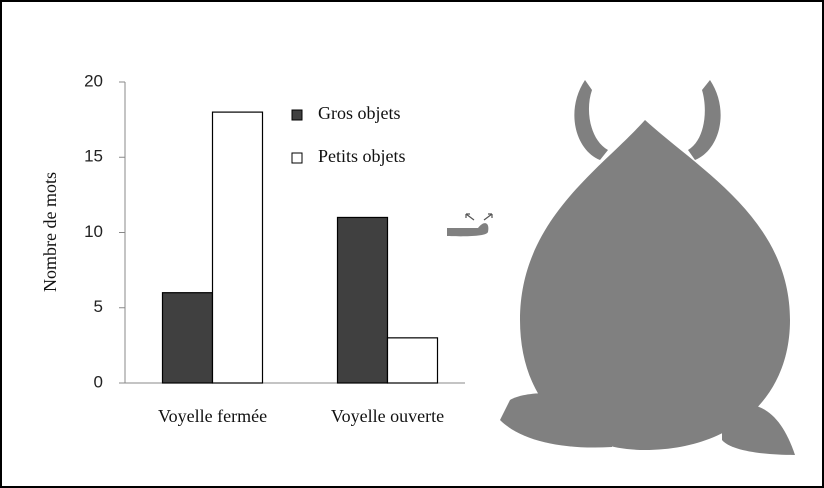  I want to click on y-tick-label: 10, so click(93, 231).